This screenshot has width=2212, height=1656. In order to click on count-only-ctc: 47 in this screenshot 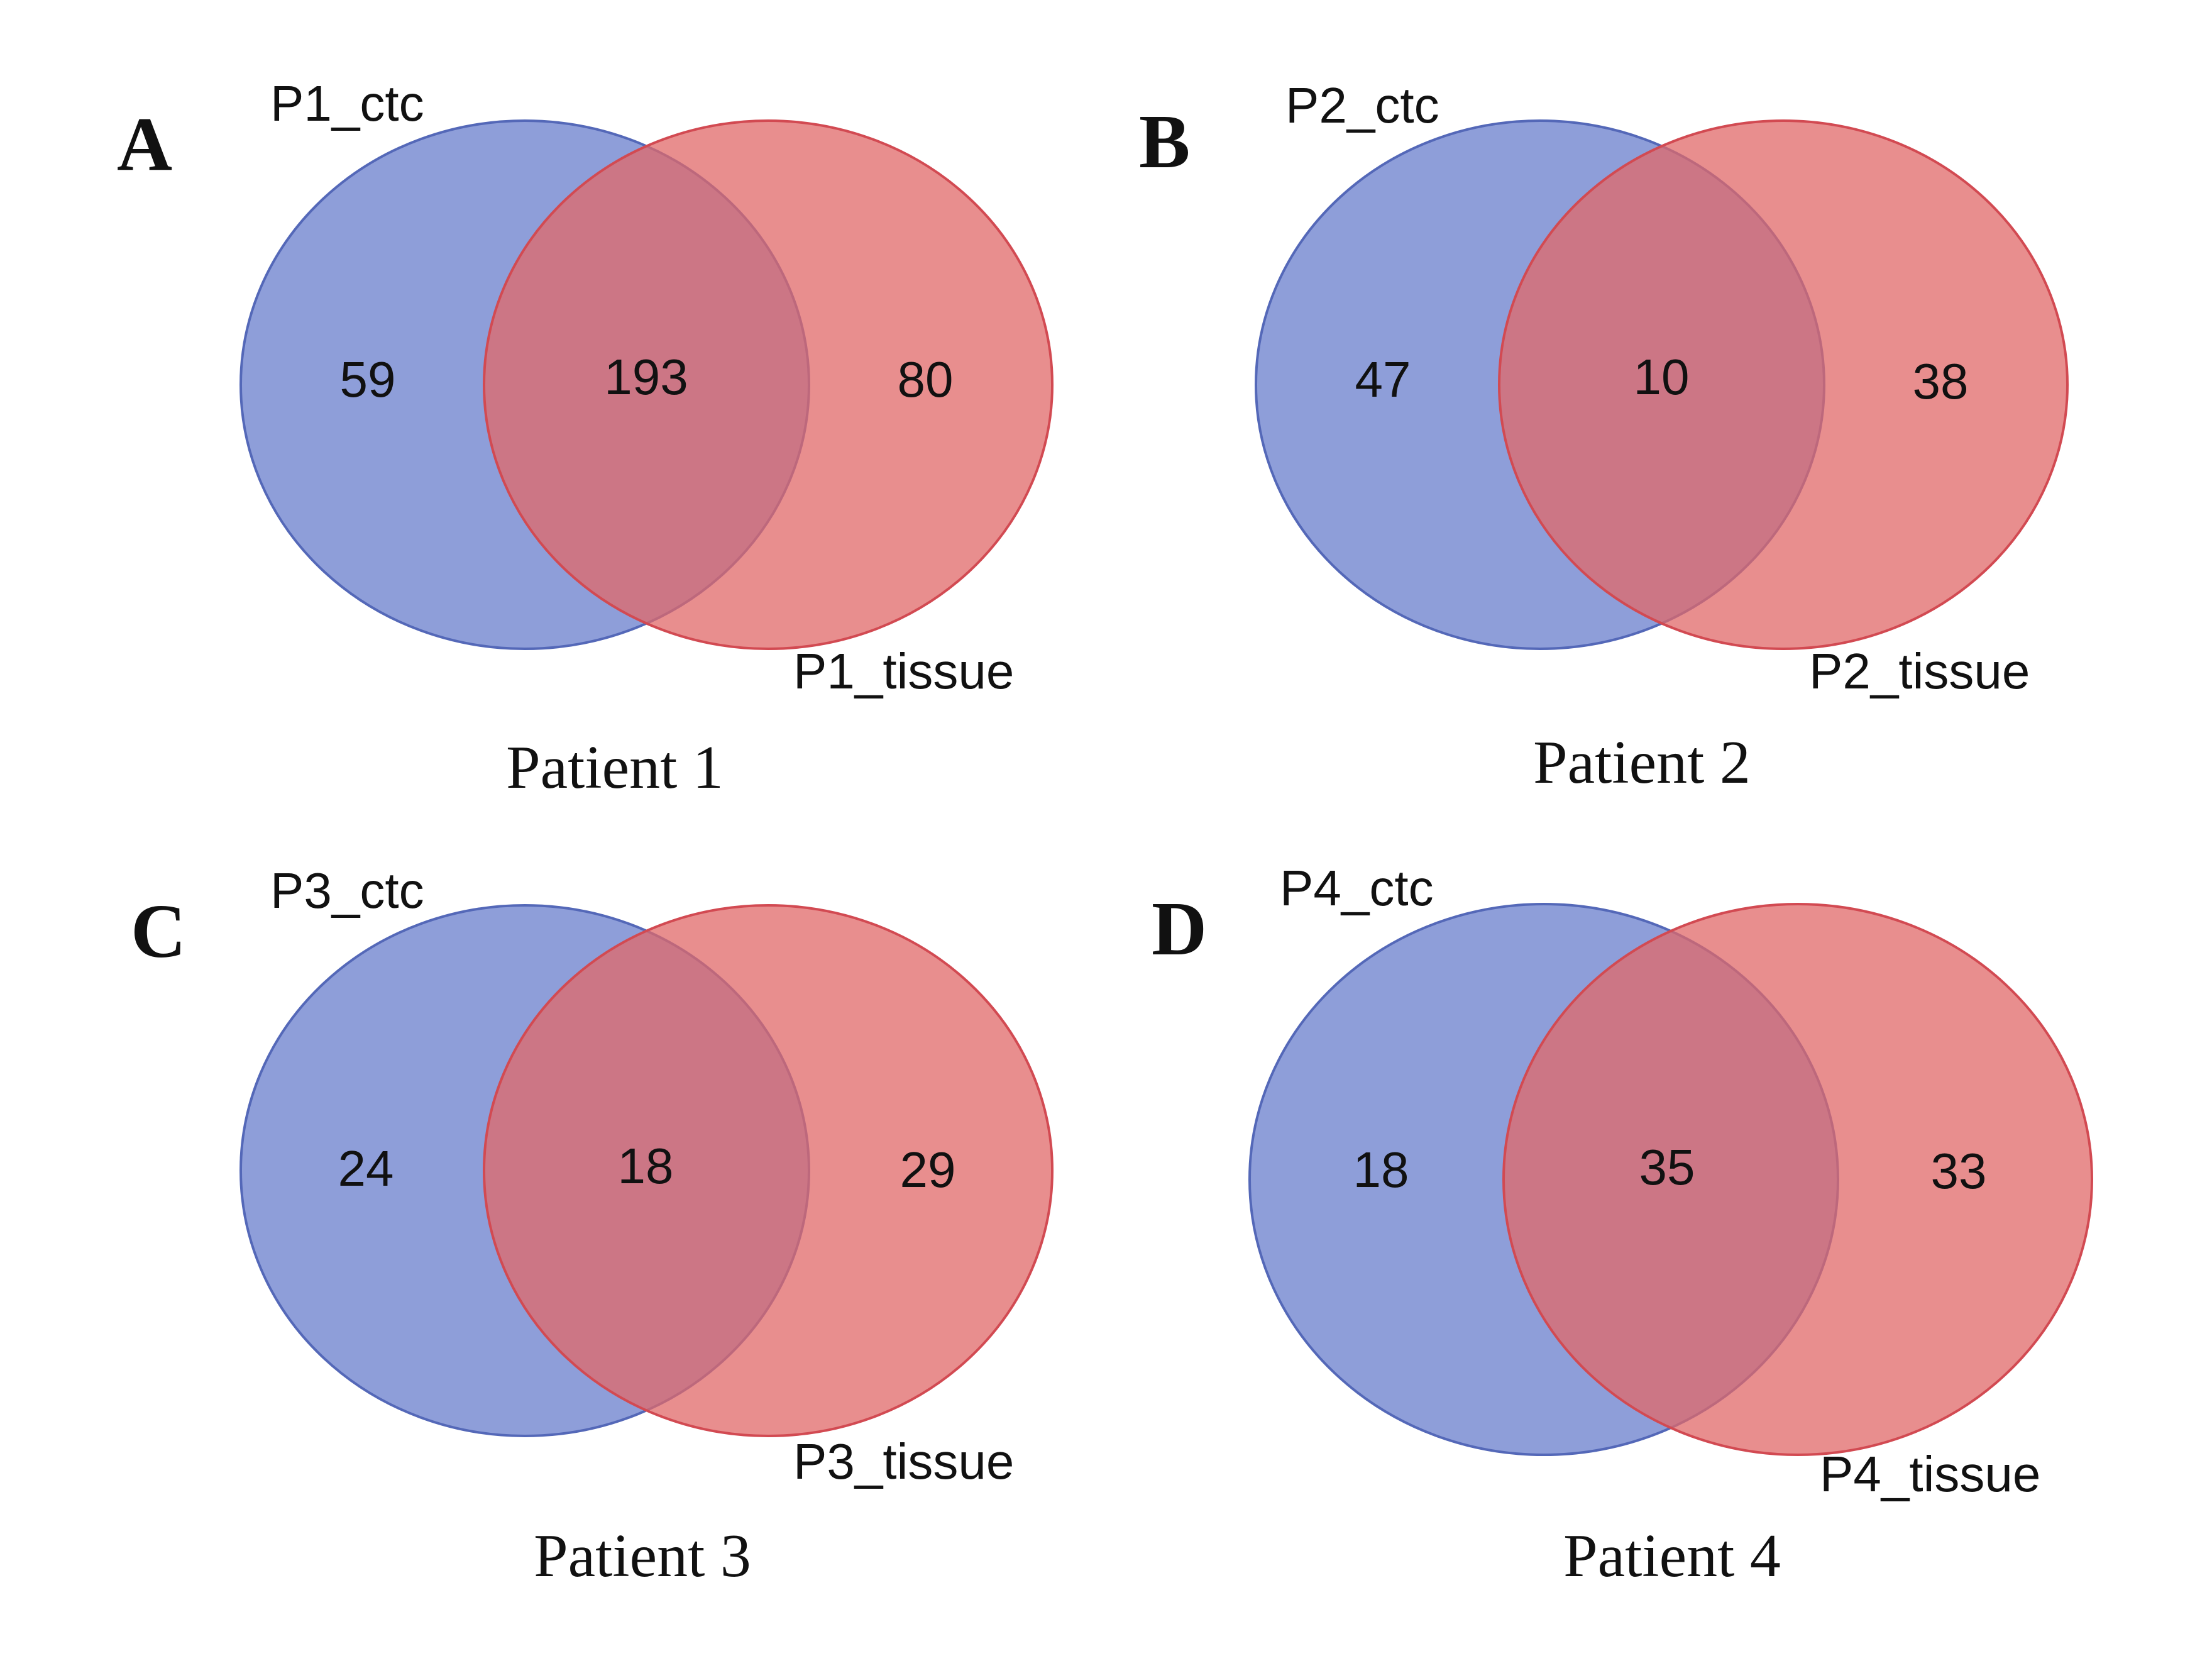, I will do `click(1383, 379)`.